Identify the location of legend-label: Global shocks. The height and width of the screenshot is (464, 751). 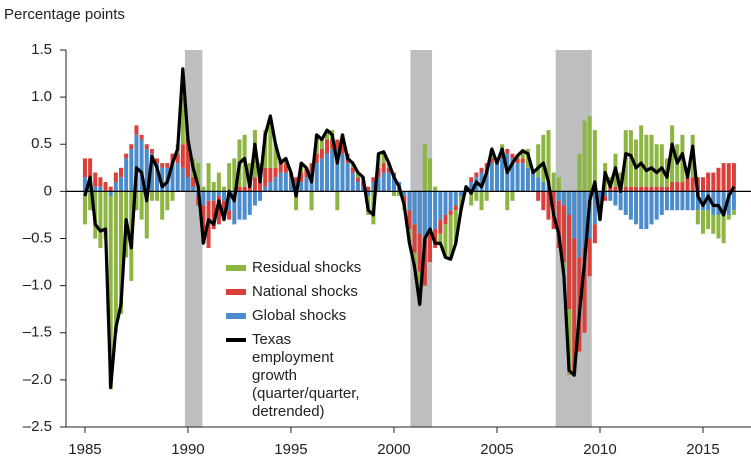
(299, 315).